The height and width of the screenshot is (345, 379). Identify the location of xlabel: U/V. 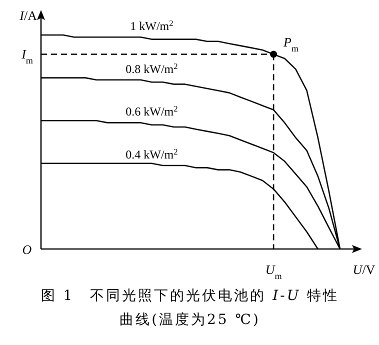
(364, 269).